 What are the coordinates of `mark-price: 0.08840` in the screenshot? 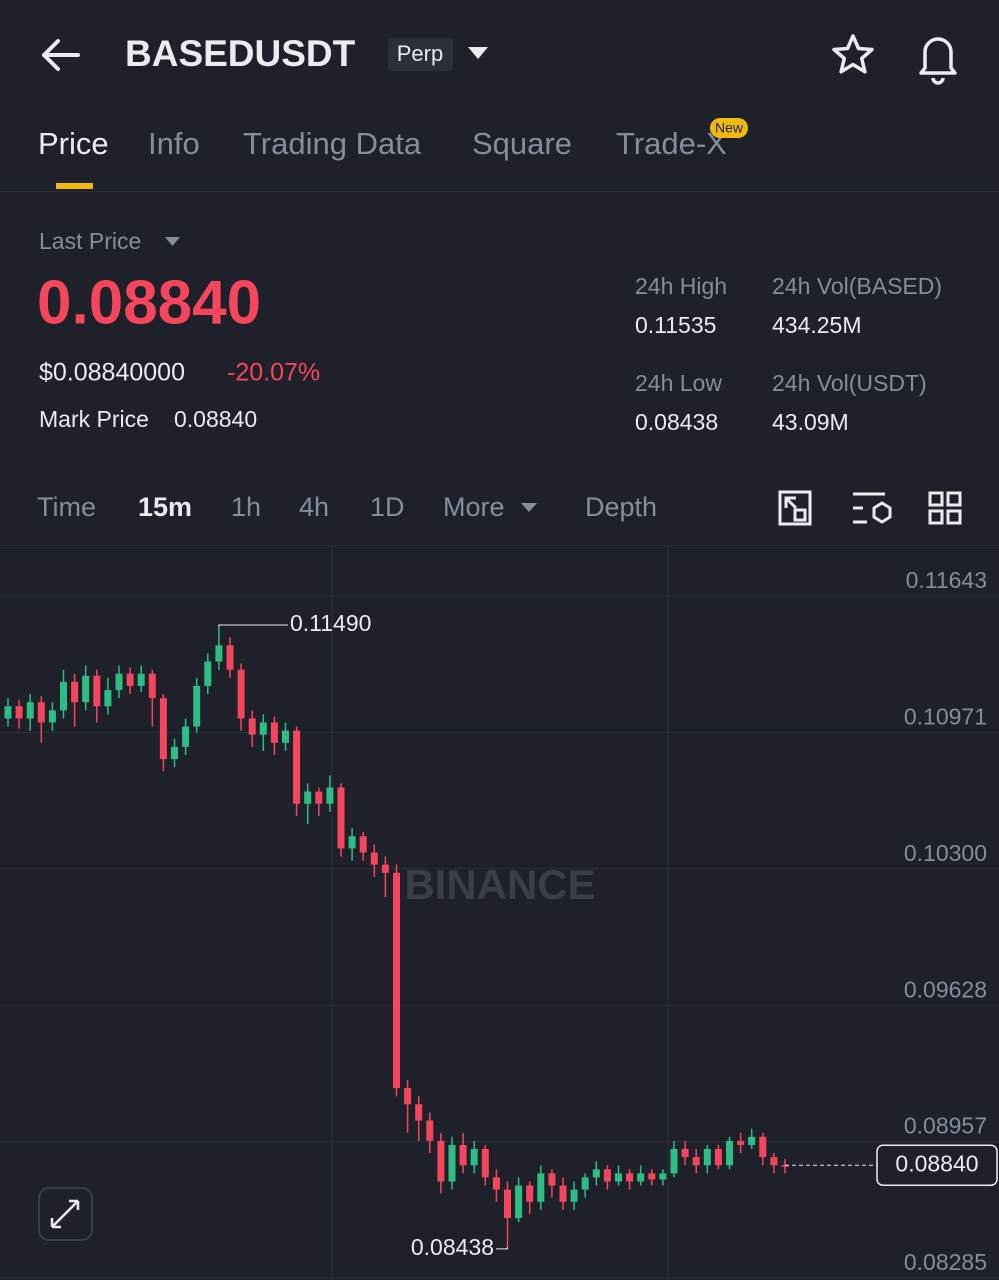 It's located at (215, 419).